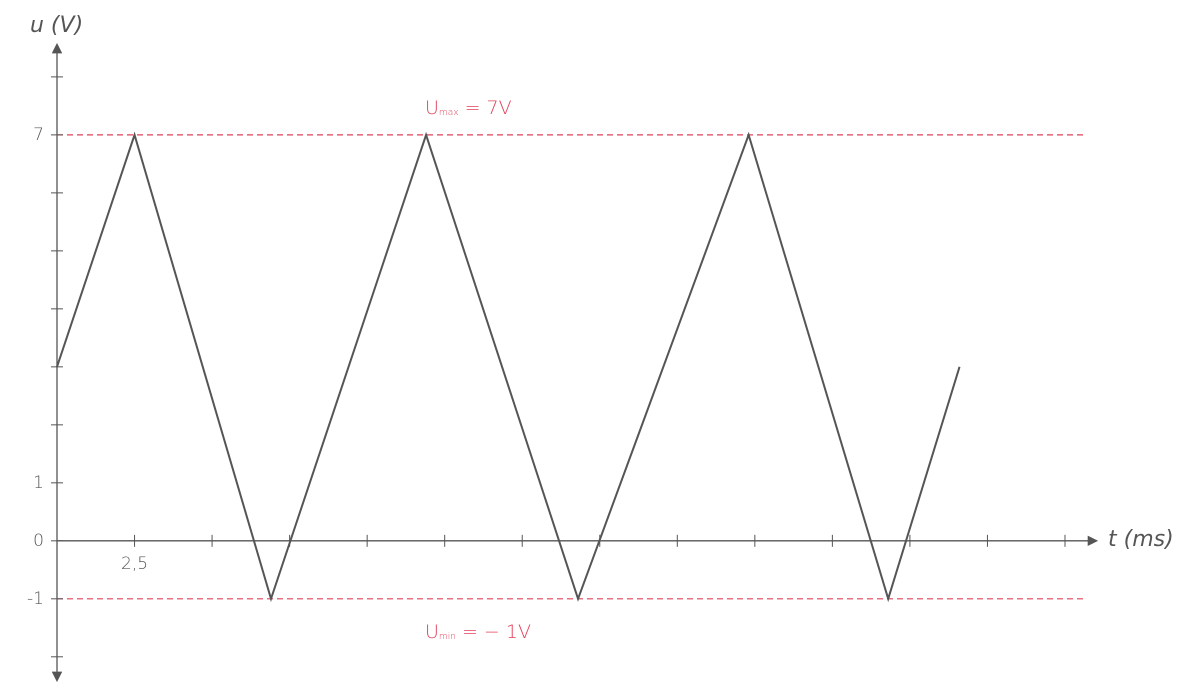 The height and width of the screenshot is (694, 1195). Describe the element at coordinates (38, 135) in the screenshot. I see `y-tick-label: 7` at that location.